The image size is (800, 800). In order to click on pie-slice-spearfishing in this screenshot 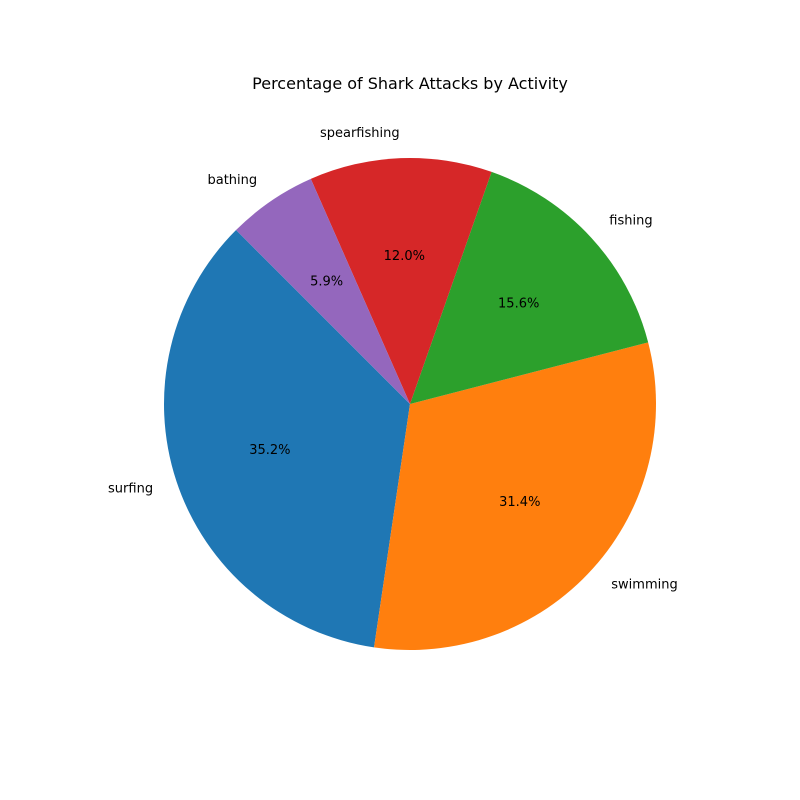, I will do `click(401, 280)`.